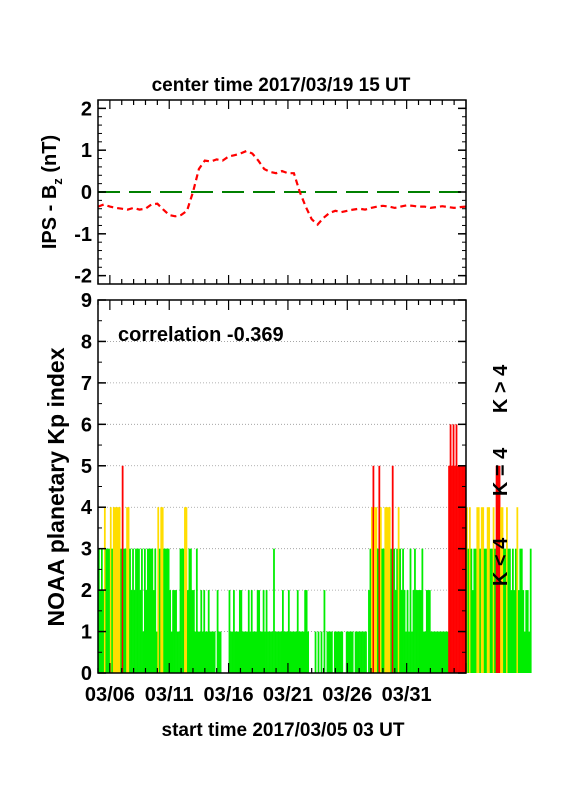 This screenshot has height=793, width=566. Describe the element at coordinates (86, 591) in the screenshot. I see `kp-ytick-label: 2` at that location.